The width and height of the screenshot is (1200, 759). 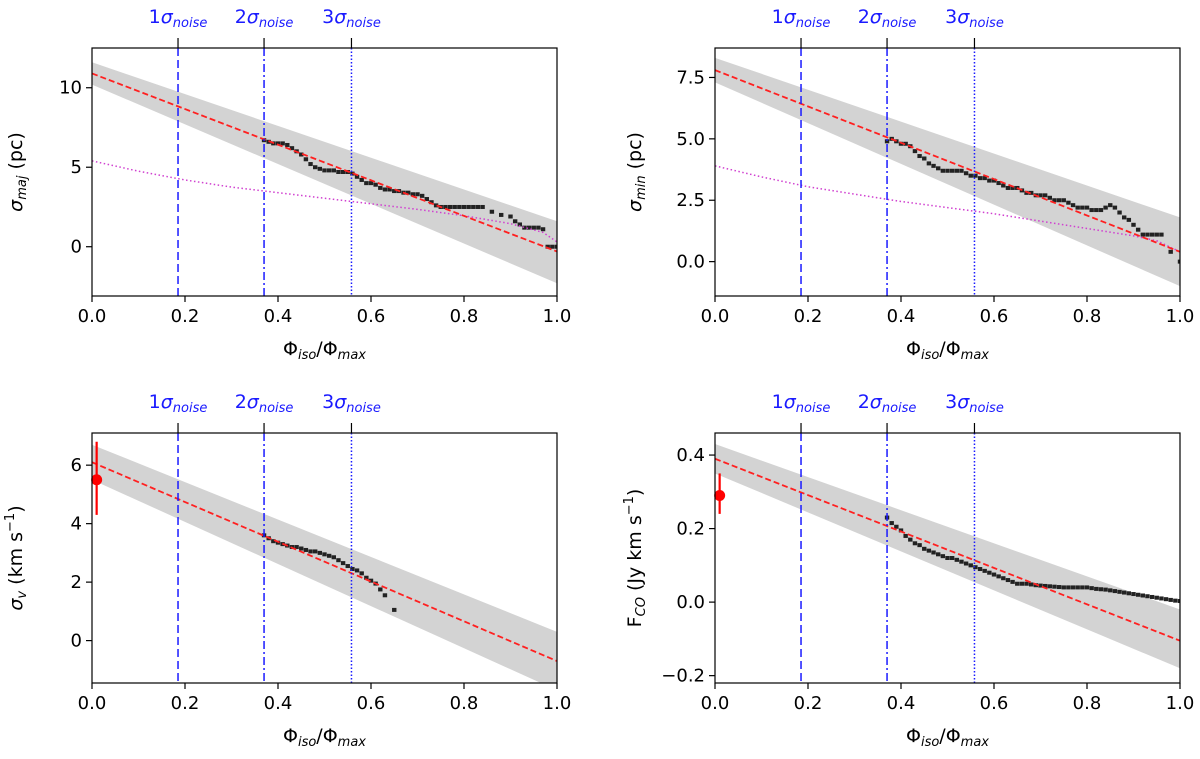 What do you see at coordinates (947, 161) in the screenshot?
I see `fit-line` at bounding box center [947, 161].